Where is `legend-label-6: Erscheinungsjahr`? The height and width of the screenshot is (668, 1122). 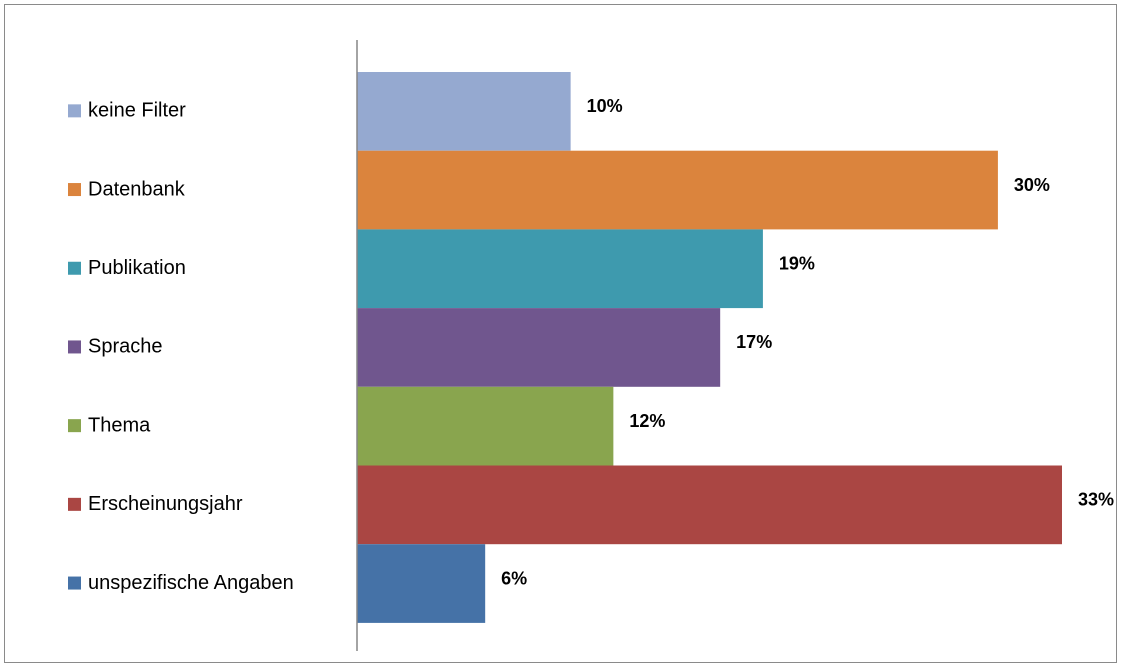 legend-label-6: Erscheinungsjahr is located at coordinates (165, 504).